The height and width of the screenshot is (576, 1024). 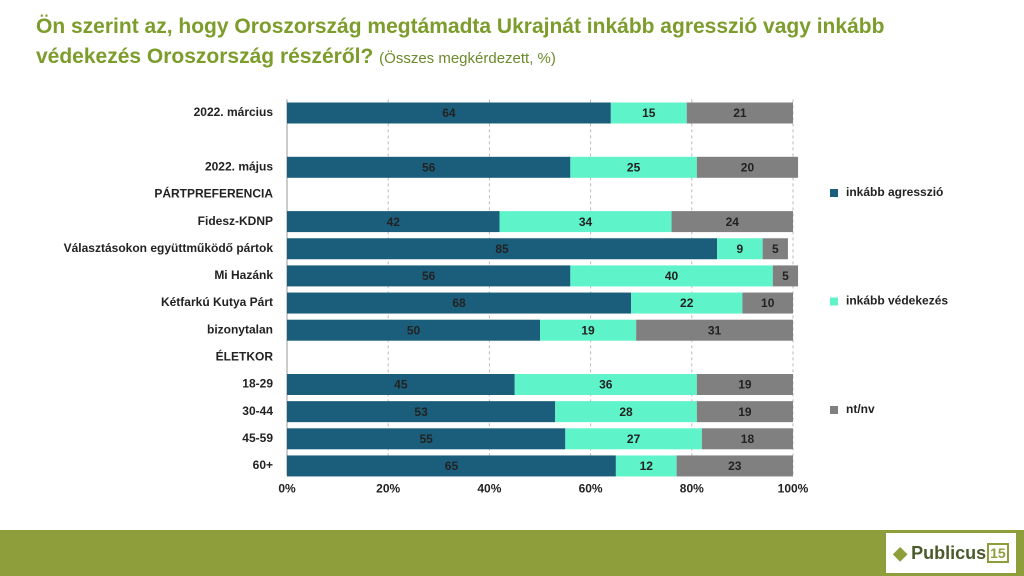 I want to click on data-label: 85, so click(x=502, y=249).